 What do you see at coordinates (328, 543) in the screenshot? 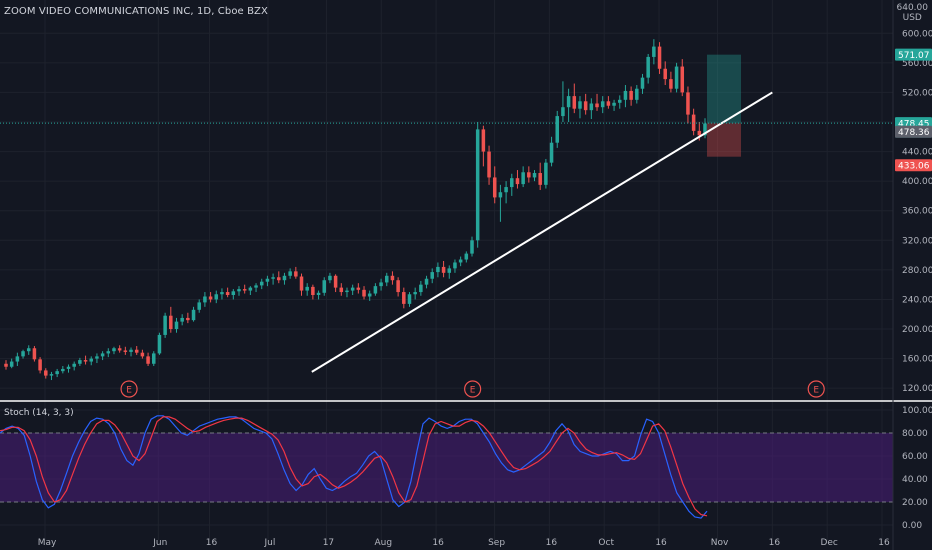
I see `time-tick-label: 17` at bounding box center [328, 543].